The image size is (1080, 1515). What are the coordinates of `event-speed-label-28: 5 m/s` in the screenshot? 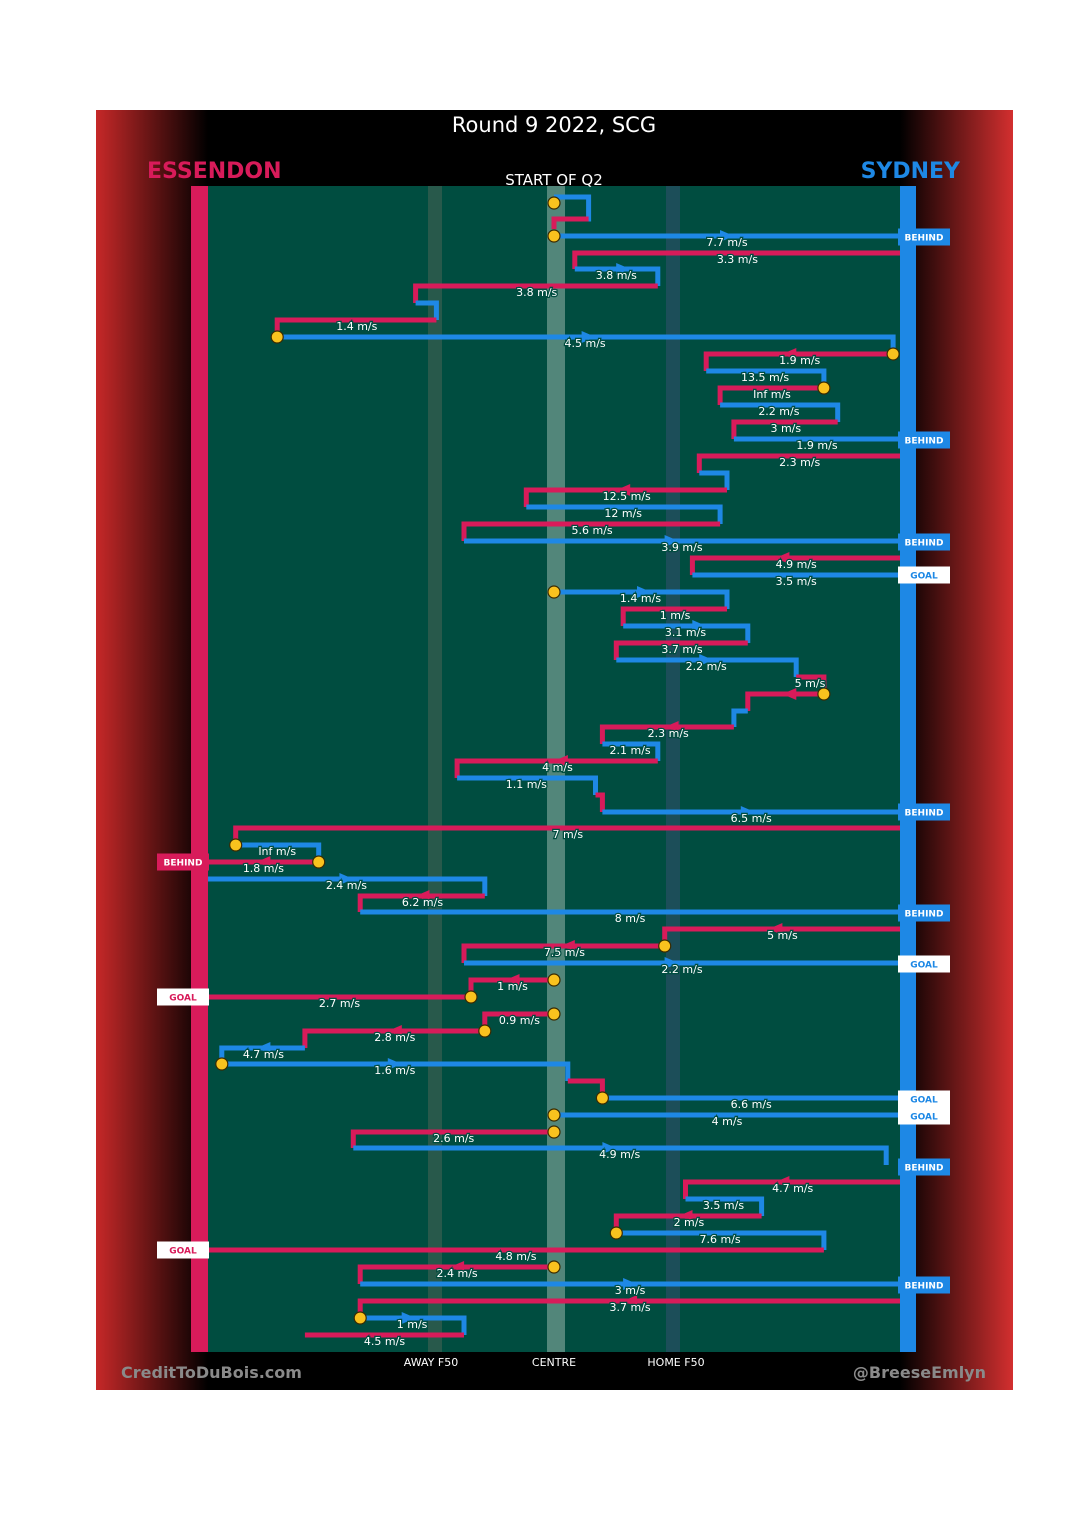 It's located at (810, 683).